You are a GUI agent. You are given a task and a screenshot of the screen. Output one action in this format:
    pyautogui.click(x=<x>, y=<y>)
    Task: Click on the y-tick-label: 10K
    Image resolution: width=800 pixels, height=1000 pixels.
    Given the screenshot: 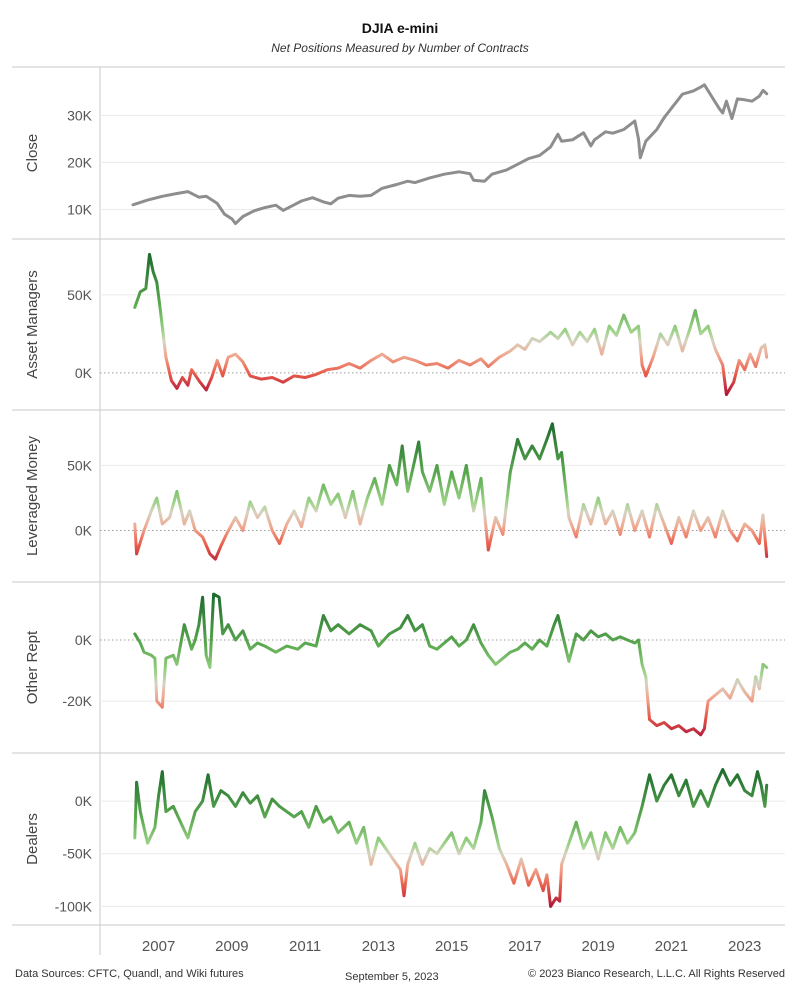 What is the action you would take?
    pyautogui.click(x=80, y=209)
    